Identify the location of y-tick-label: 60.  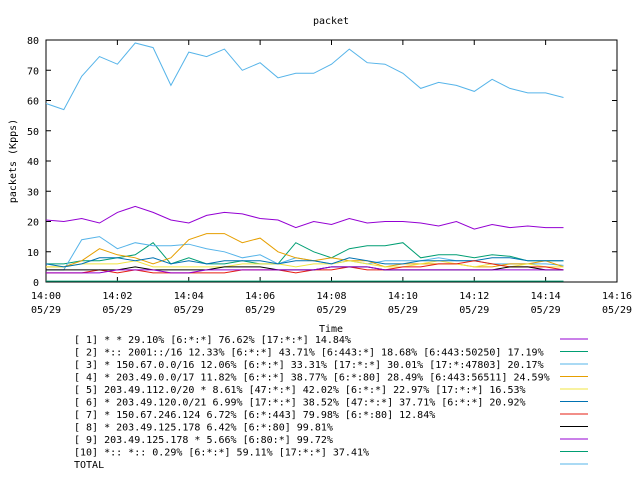
(33, 102).